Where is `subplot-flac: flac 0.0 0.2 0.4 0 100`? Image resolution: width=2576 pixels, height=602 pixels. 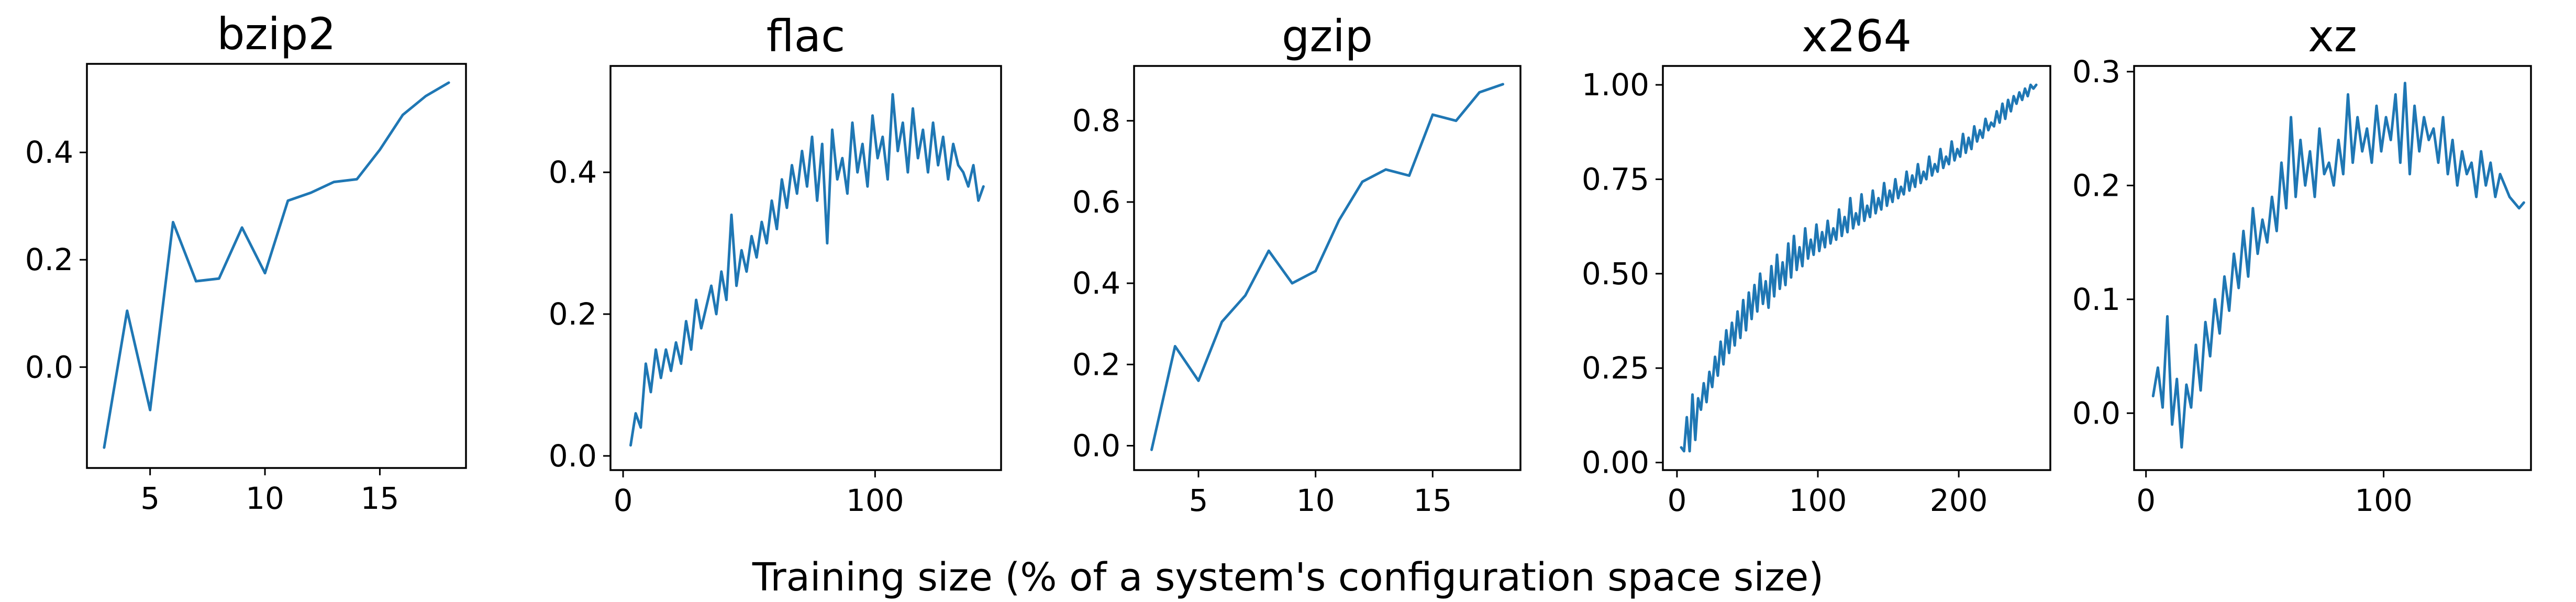 subplot-flac: flac 0.0 0.2 0.4 0 100 is located at coordinates (776, 264).